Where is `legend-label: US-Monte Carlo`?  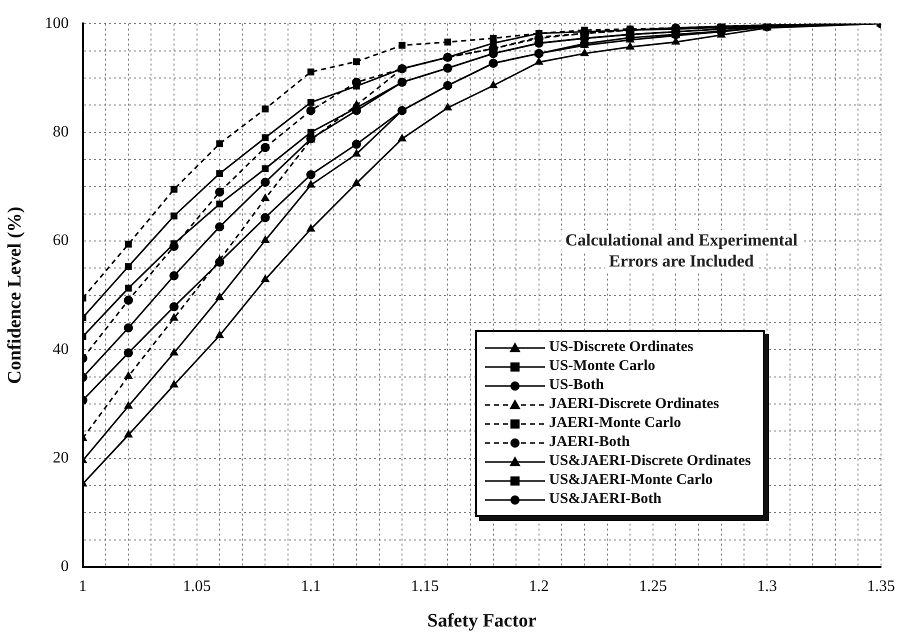 legend-label: US-Monte Carlo is located at coordinates (602, 366).